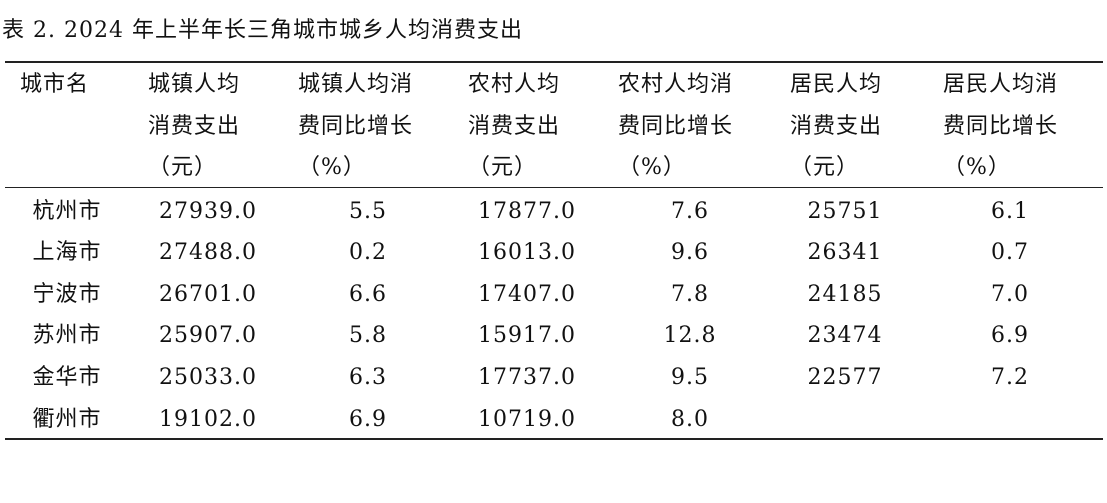 This screenshot has width=1107, height=503. What do you see at coordinates (67, 294) in the screenshot?
I see `city-cell: 宁波市` at bounding box center [67, 294].